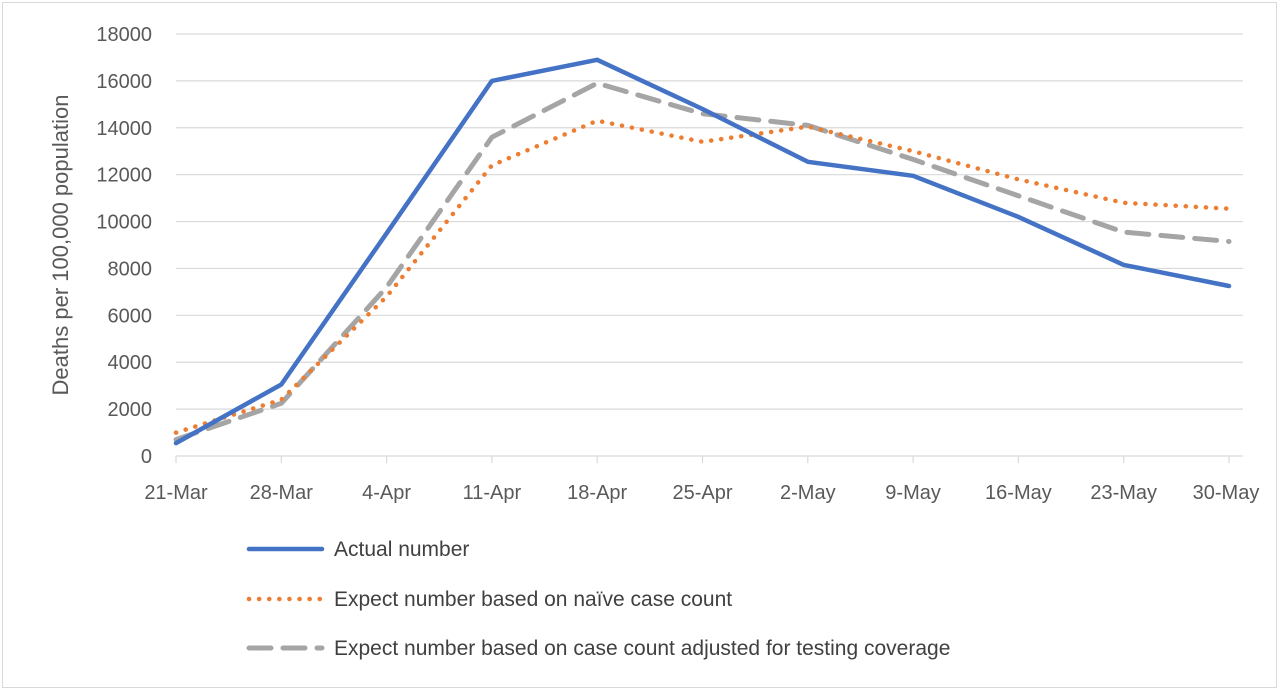 The height and width of the screenshot is (691, 1280). Describe the element at coordinates (386, 493) in the screenshot. I see `x-tick-label: 4-Apr` at that location.